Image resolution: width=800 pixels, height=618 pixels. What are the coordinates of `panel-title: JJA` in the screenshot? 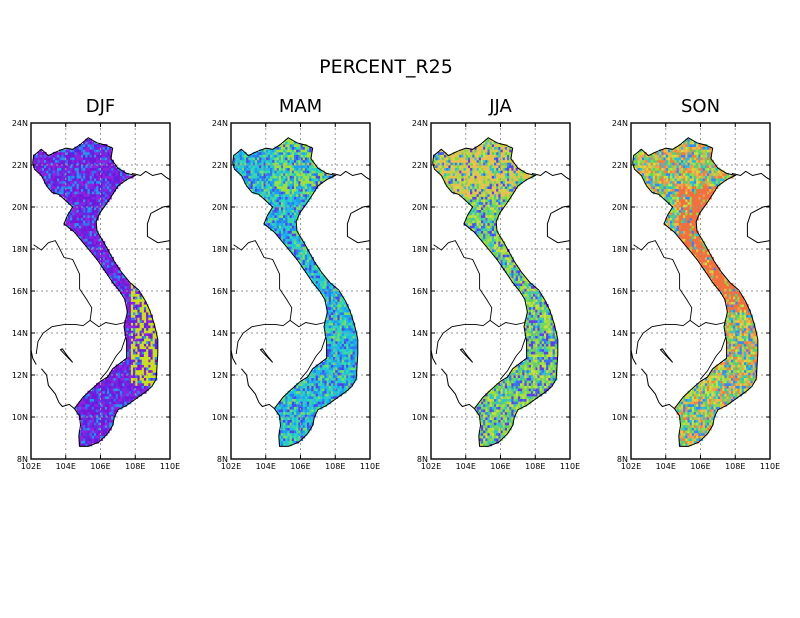 It's located at (500, 106).